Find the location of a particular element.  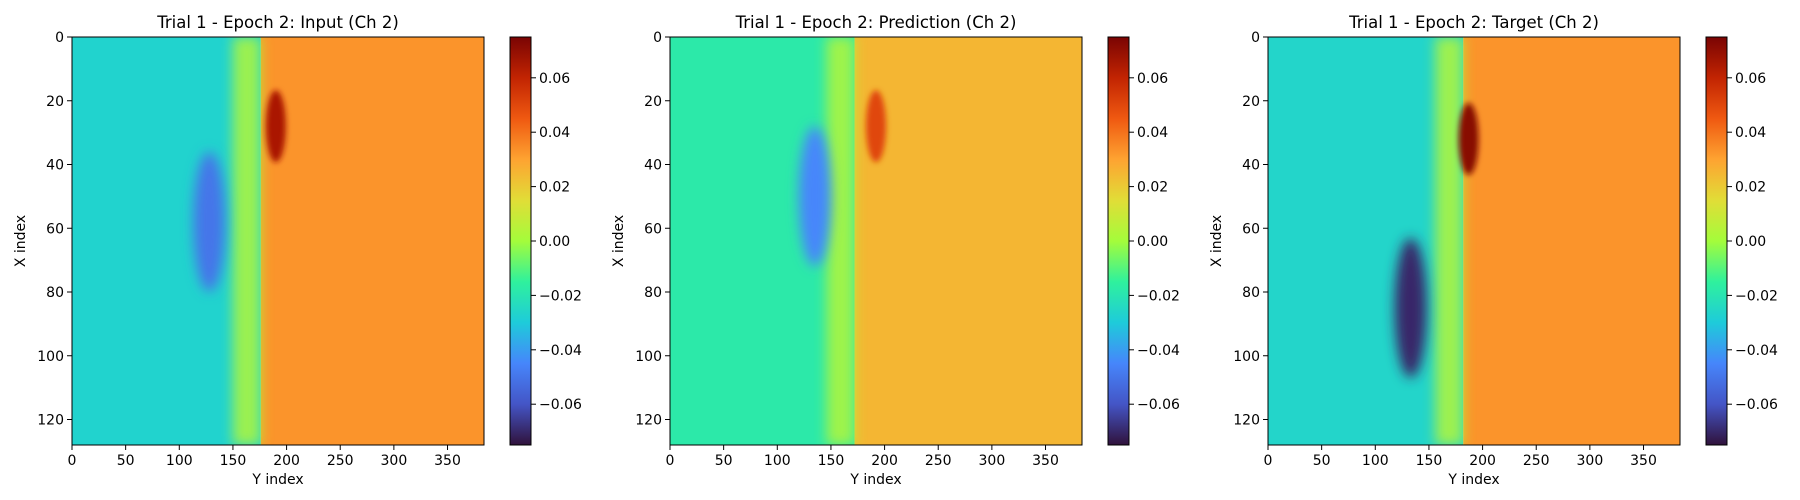

panel-title: Trial 1 - Epoch 2: Input (Ch 2) is located at coordinates (277, 22).